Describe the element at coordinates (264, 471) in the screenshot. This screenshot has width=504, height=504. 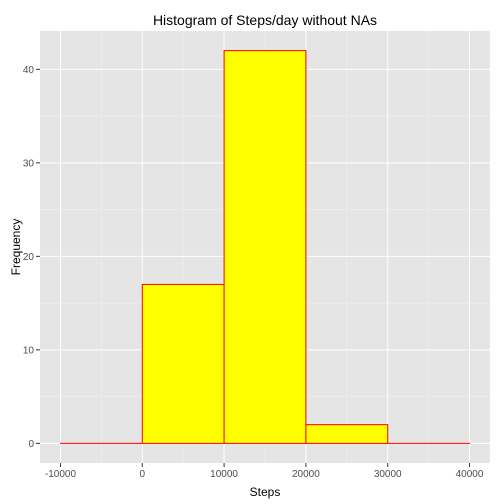
I see `x-axis-ticks: -10000 0 10000 20000 30000 40000` at that location.